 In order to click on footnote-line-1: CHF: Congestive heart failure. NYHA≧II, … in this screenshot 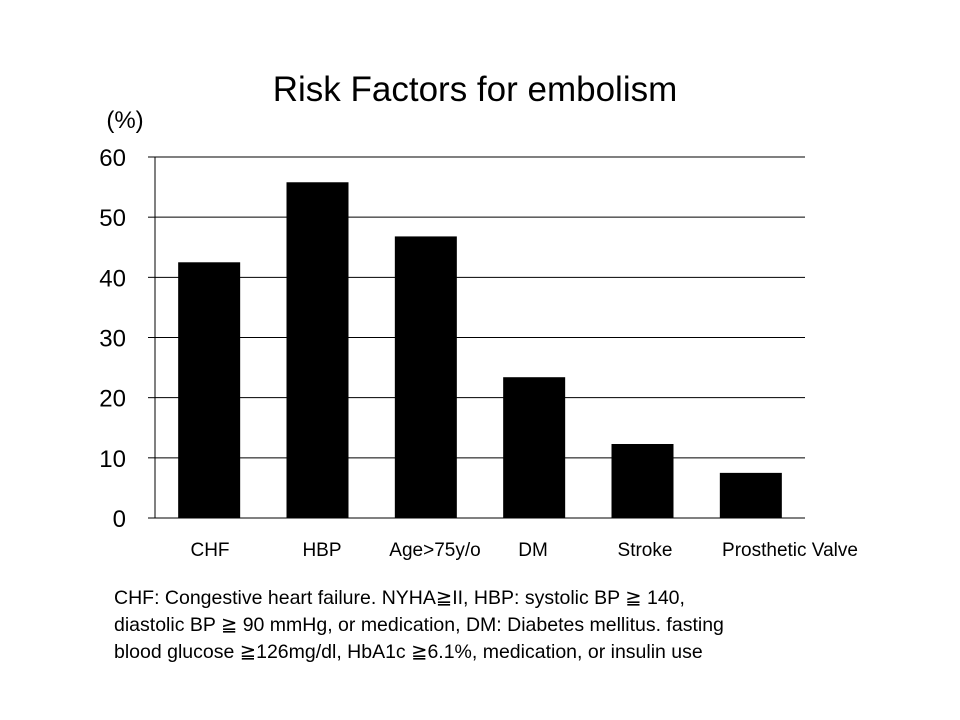, I will do `click(399, 598)`.